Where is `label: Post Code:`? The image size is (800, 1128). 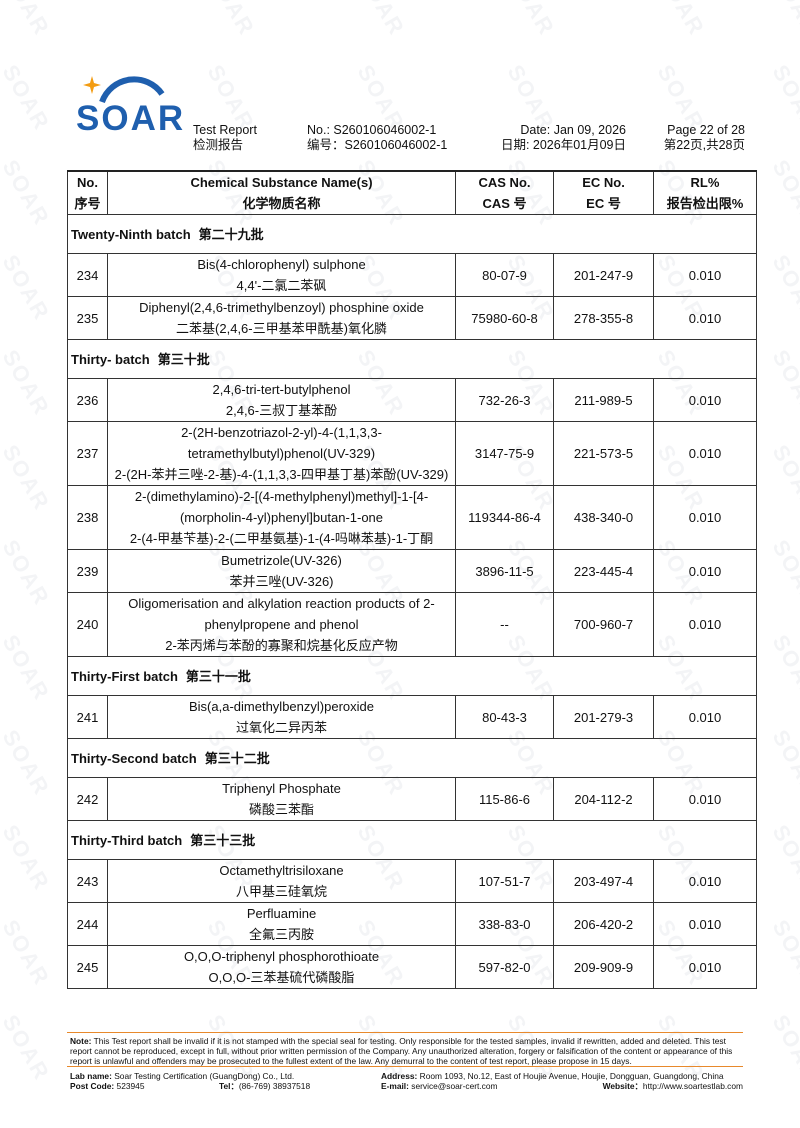
label: Post Code: is located at coordinates (92, 1086).